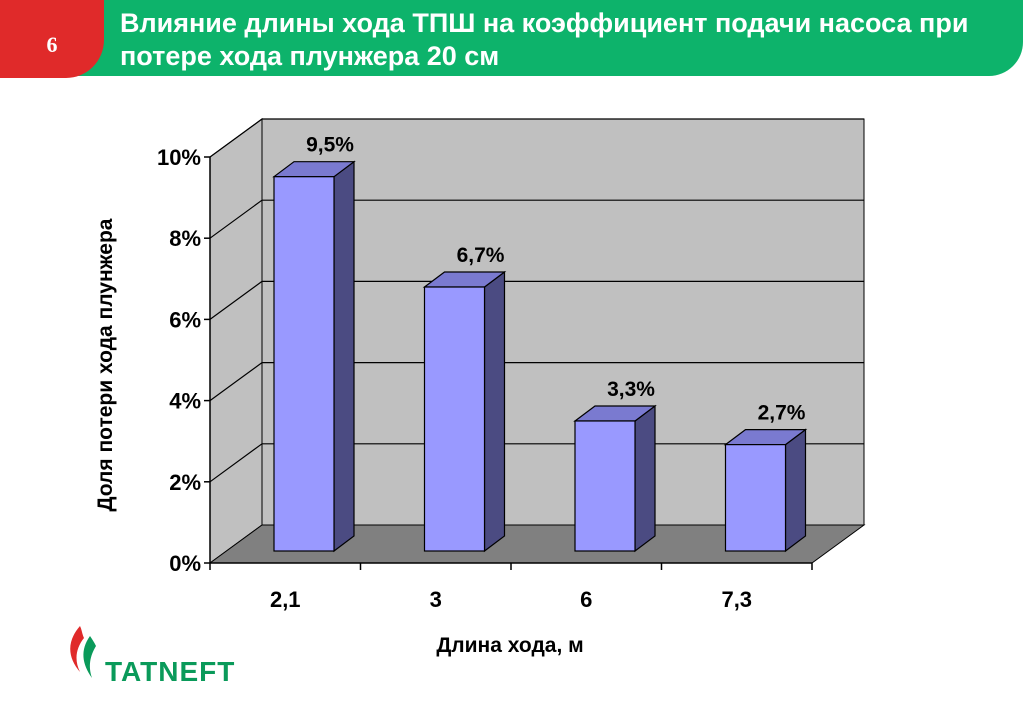 The height and width of the screenshot is (708, 1023). What do you see at coordinates (481, 255) in the screenshot?
I see `data-label: 6,7%` at bounding box center [481, 255].